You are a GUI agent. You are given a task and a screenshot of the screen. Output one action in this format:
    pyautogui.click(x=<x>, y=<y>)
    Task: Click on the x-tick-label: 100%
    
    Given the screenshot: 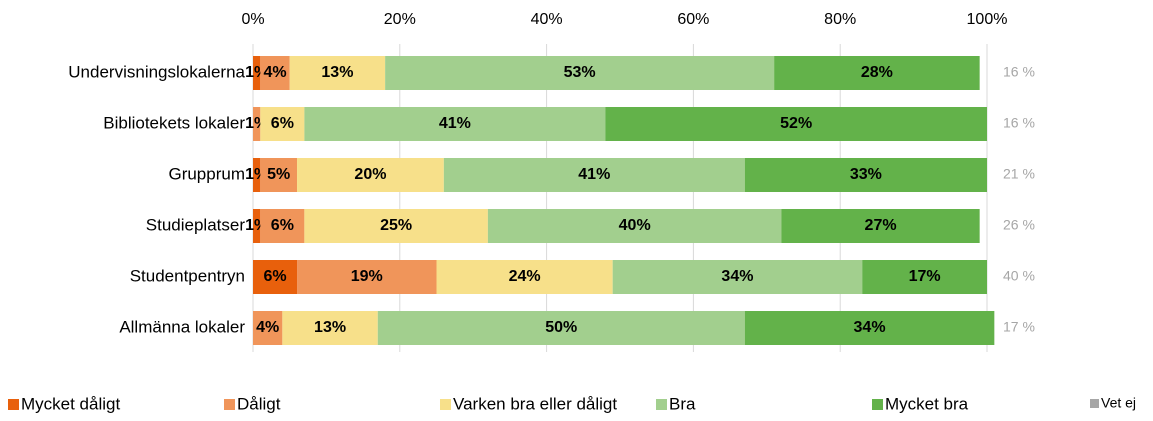 What is the action you would take?
    pyautogui.click(x=987, y=19)
    